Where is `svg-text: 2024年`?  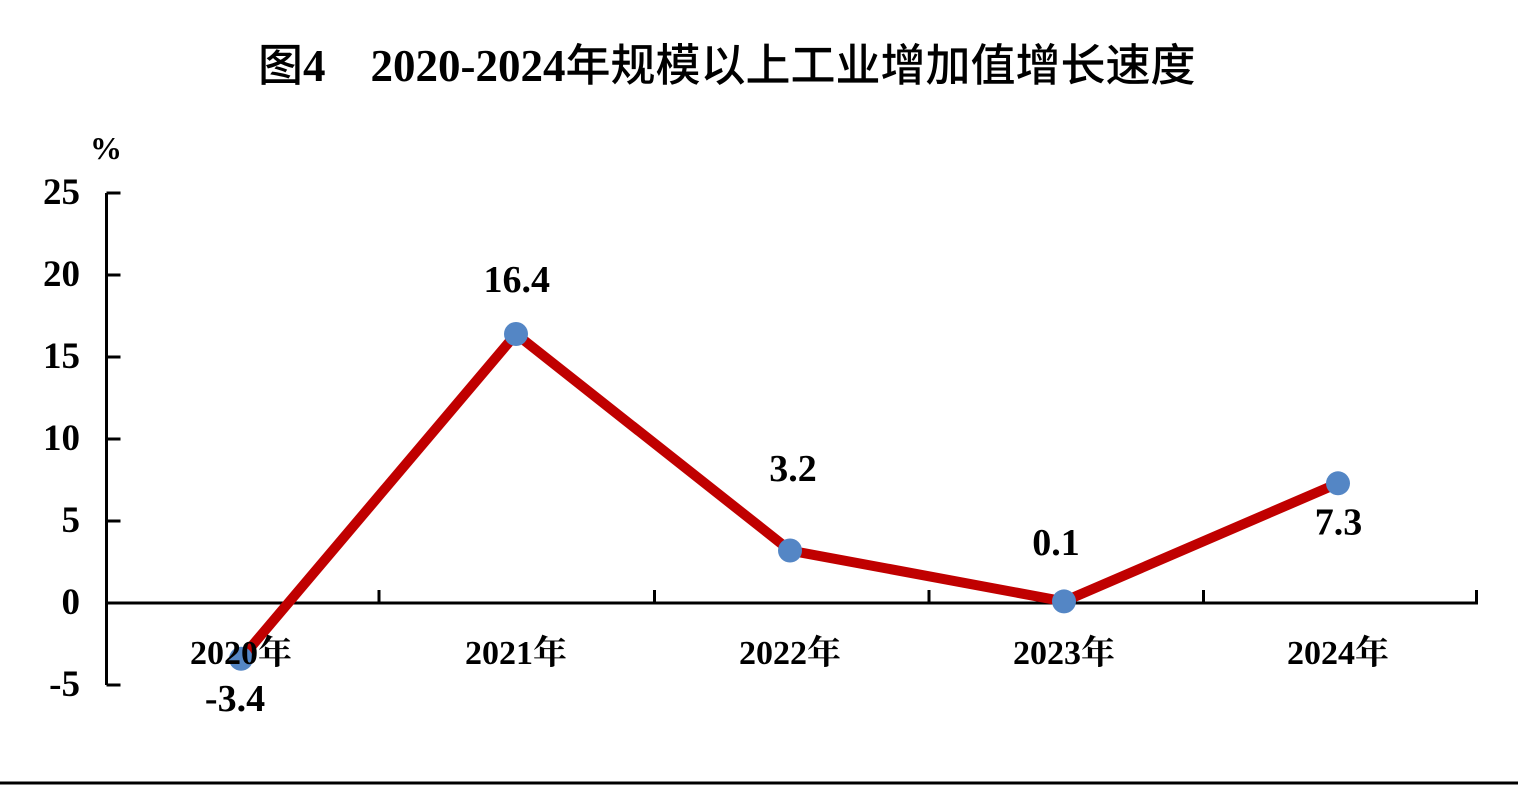 svg-text: 2024年 is located at coordinates (1338, 653).